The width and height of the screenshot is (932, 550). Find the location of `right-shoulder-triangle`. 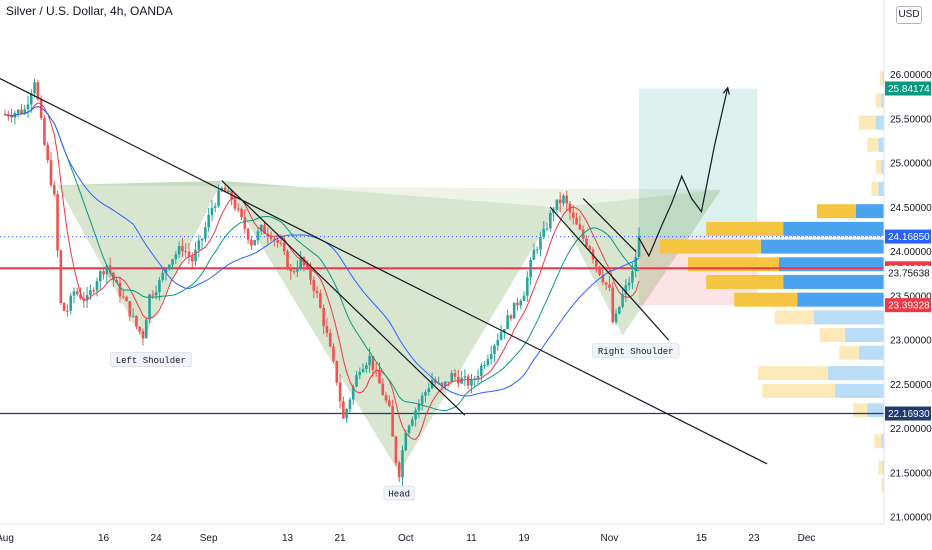

right-shoulder-triangle is located at coordinates (639, 262).